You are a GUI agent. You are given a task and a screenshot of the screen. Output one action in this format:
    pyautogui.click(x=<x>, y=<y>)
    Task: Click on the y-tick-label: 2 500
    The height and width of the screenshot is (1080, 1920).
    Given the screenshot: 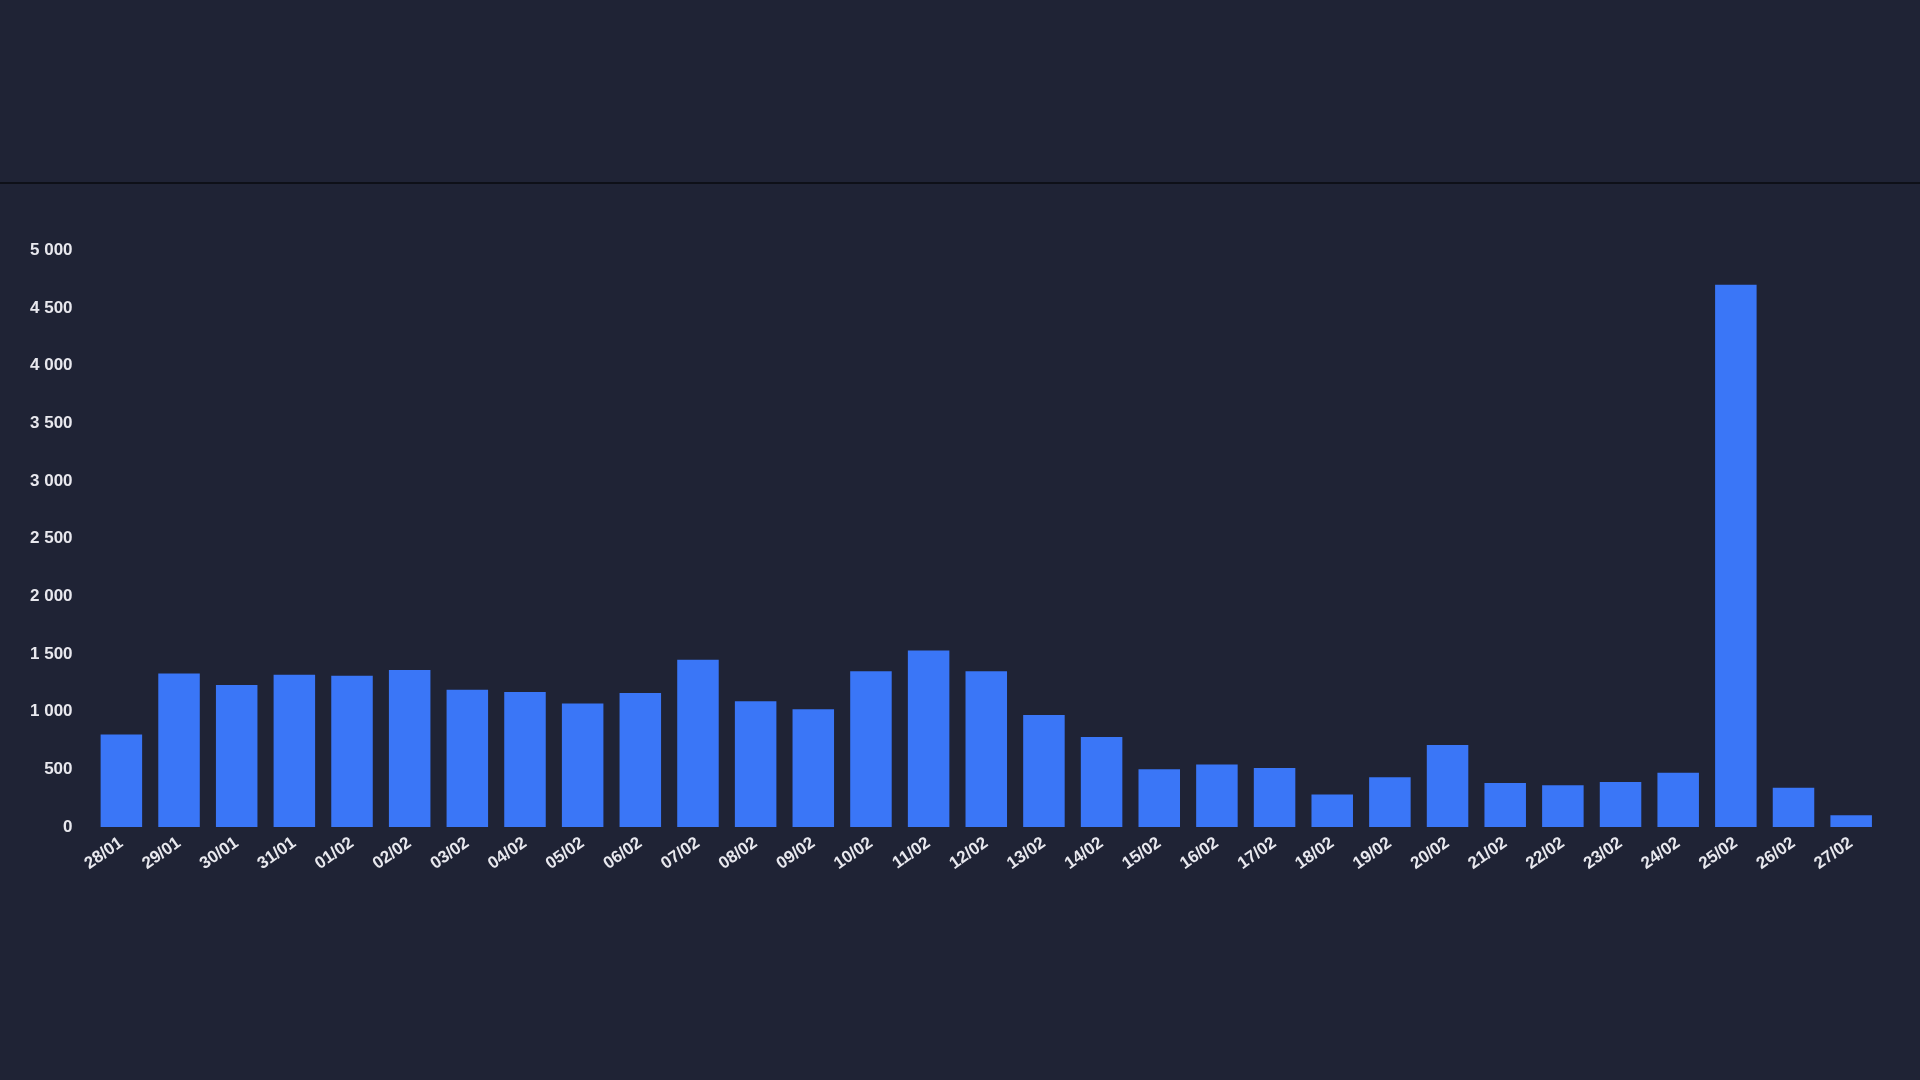 What is the action you would take?
    pyautogui.click(x=51, y=538)
    